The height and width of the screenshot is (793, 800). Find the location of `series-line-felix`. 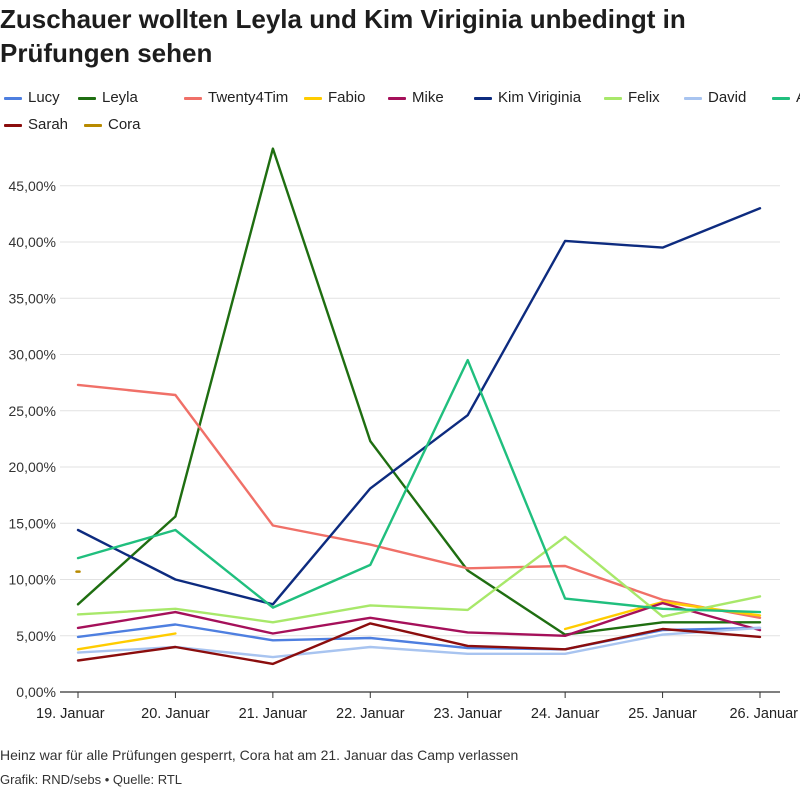

series-line-felix is located at coordinates (419, 579).